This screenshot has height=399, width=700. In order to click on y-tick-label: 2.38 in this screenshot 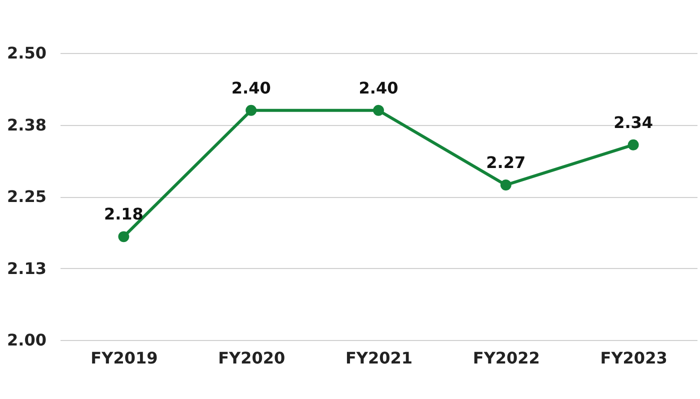, I will do `click(26, 124)`.